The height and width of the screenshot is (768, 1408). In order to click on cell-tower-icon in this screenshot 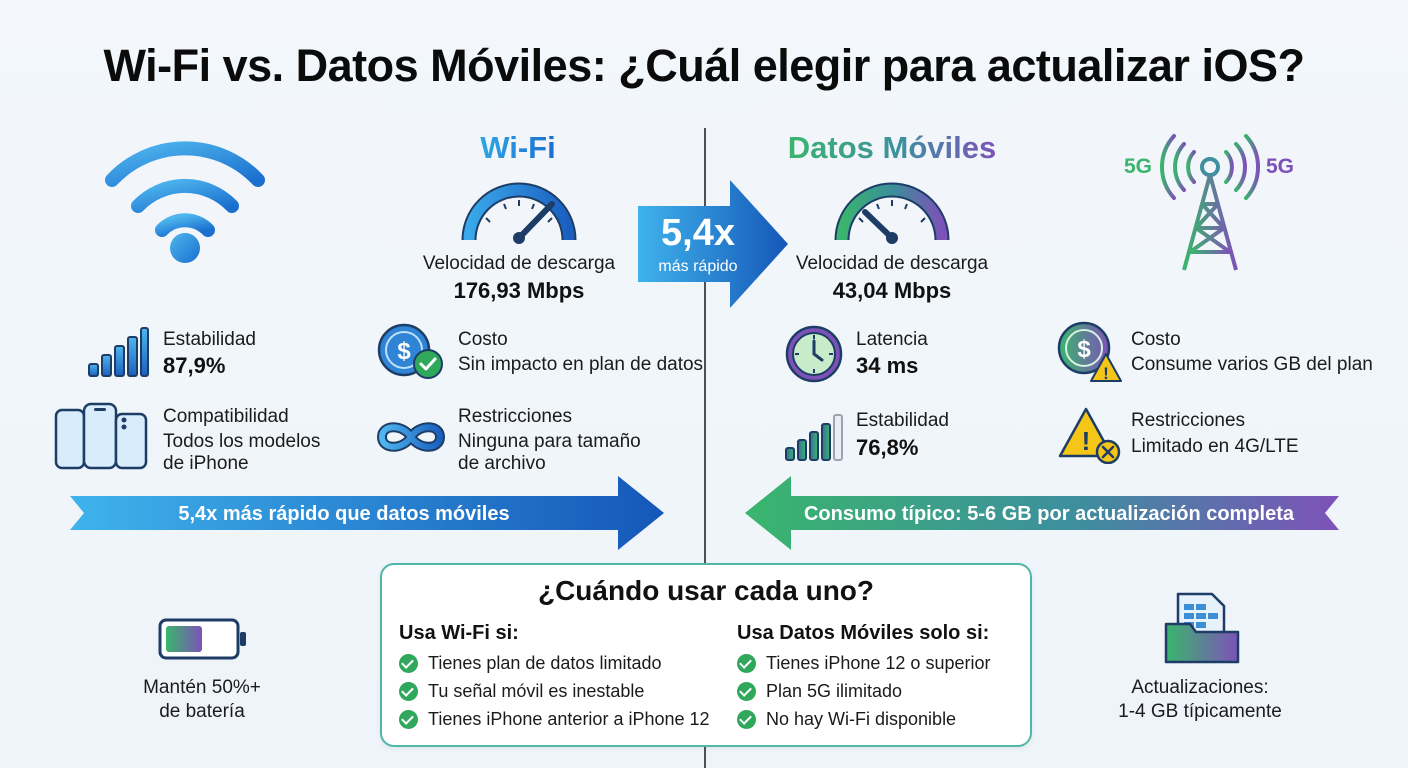, I will do `click(1210, 202)`.